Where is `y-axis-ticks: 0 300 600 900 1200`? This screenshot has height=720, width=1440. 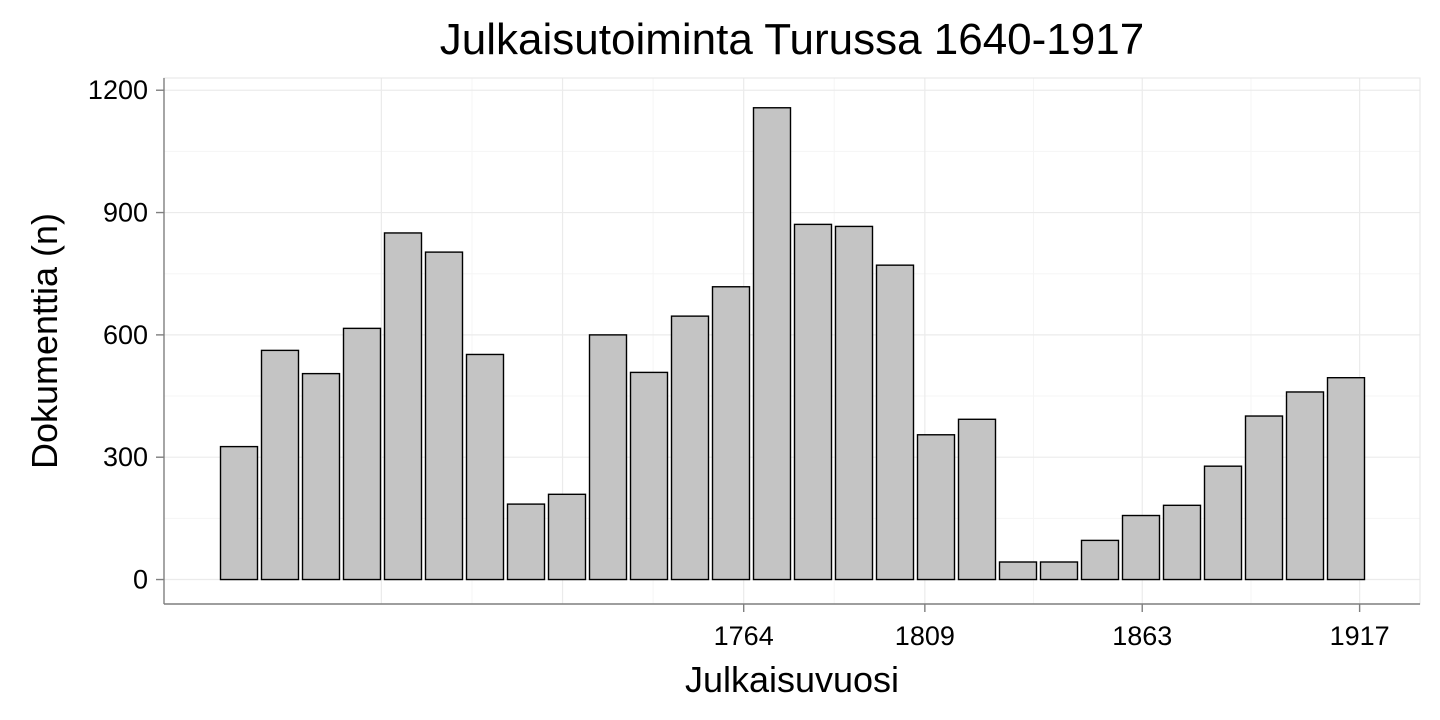 y-axis-ticks: 0 300 600 900 1200 is located at coordinates (126, 335).